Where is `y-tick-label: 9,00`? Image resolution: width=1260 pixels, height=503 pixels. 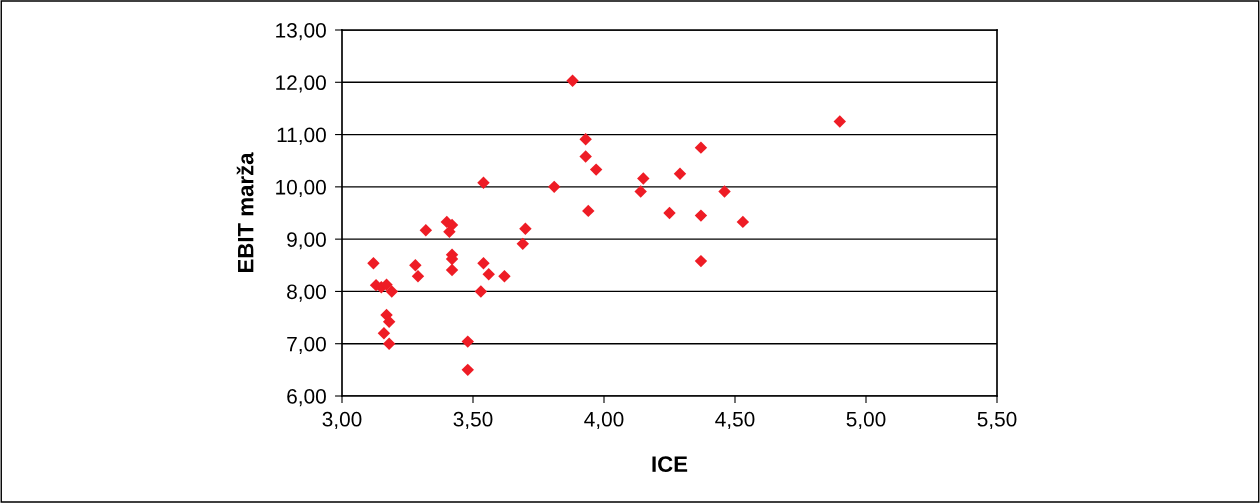 y-tick-label: 9,00 is located at coordinates (306, 241).